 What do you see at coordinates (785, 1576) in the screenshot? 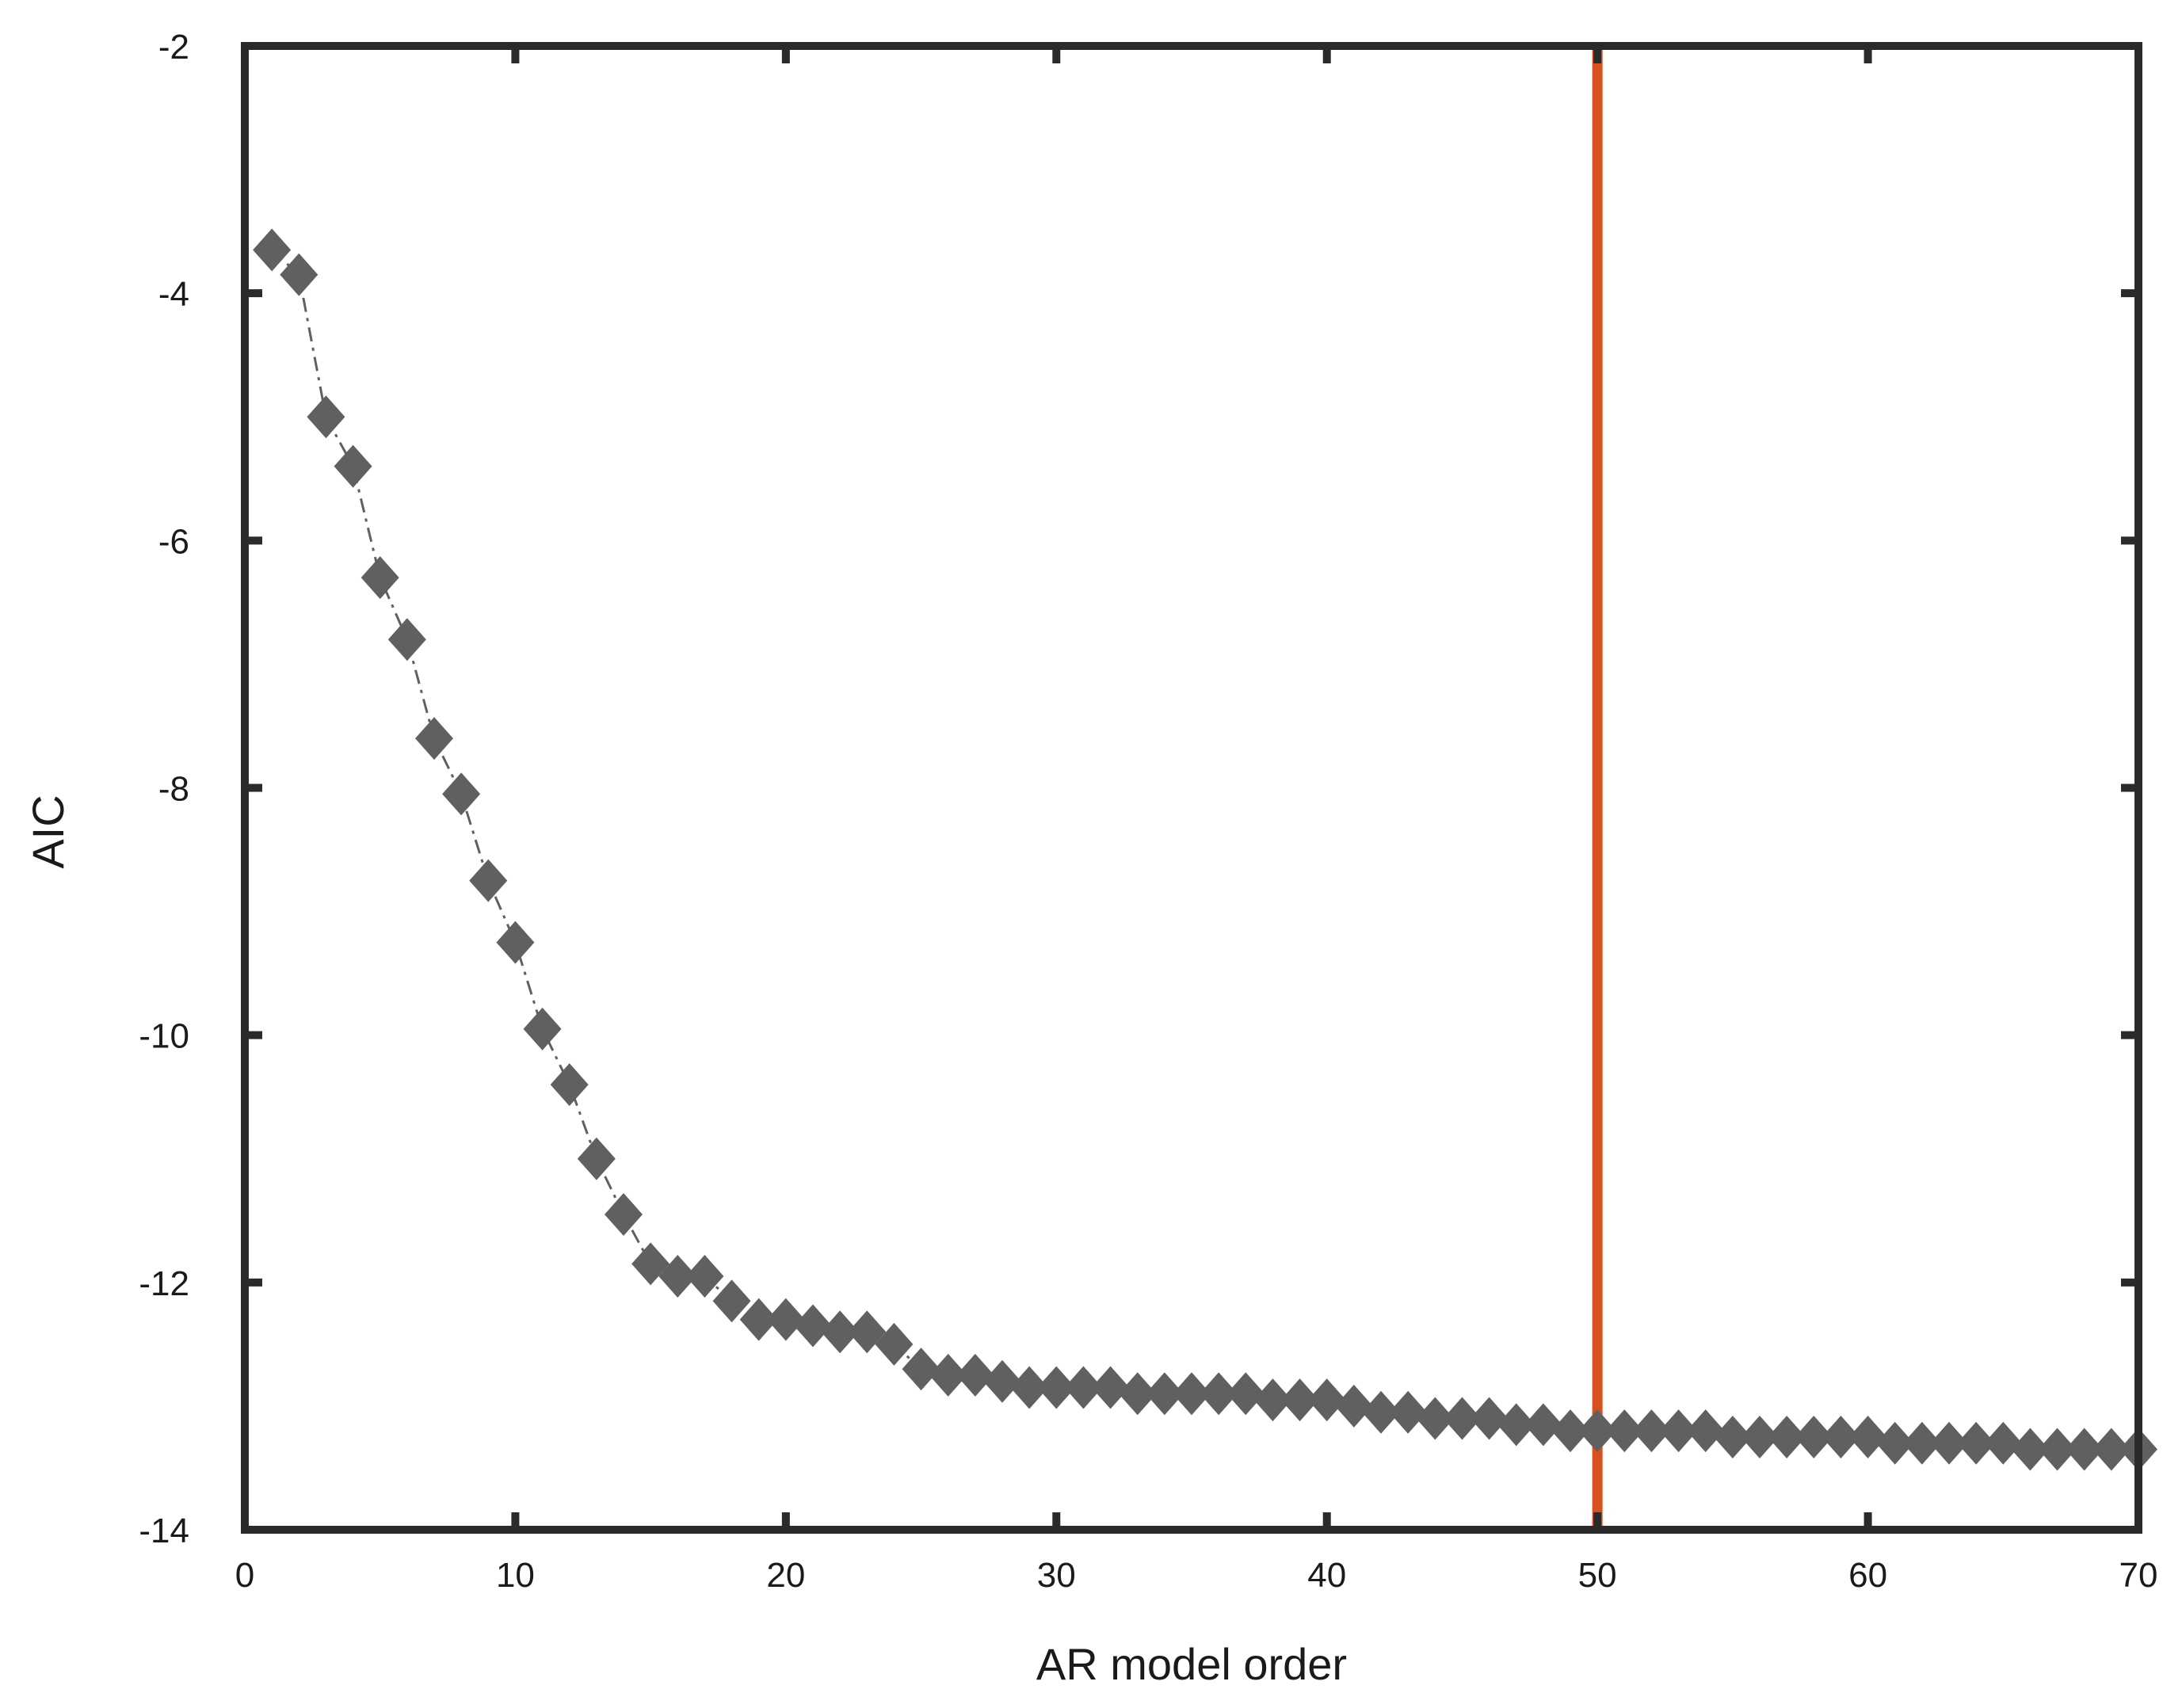
I see `x-tick-label: 20` at bounding box center [785, 1576].